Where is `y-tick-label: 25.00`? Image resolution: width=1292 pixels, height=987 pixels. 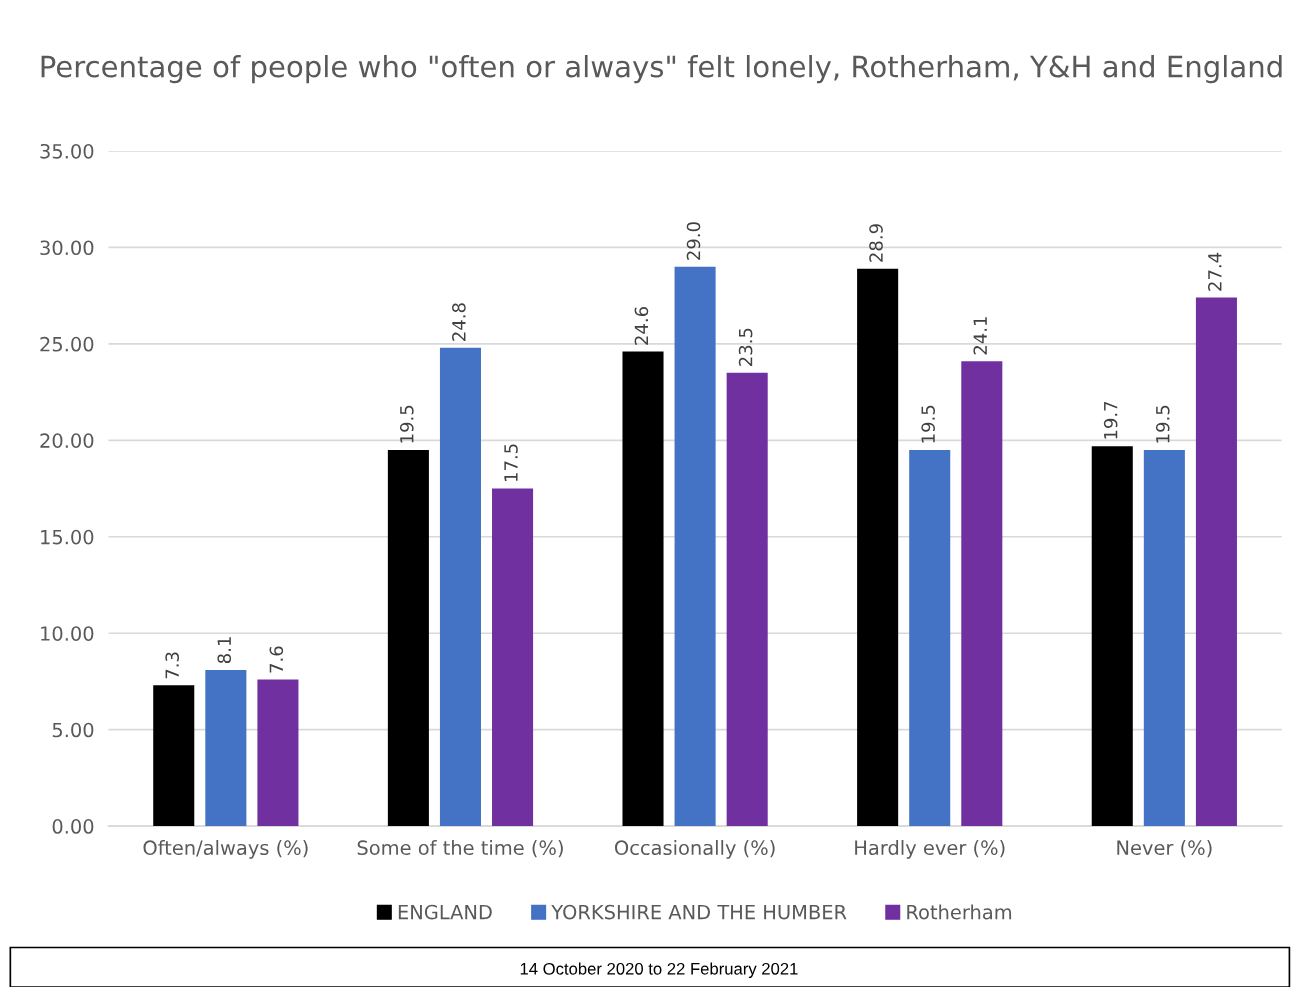 y-tick-label: 25.00 is located at coordinates (67, 344).